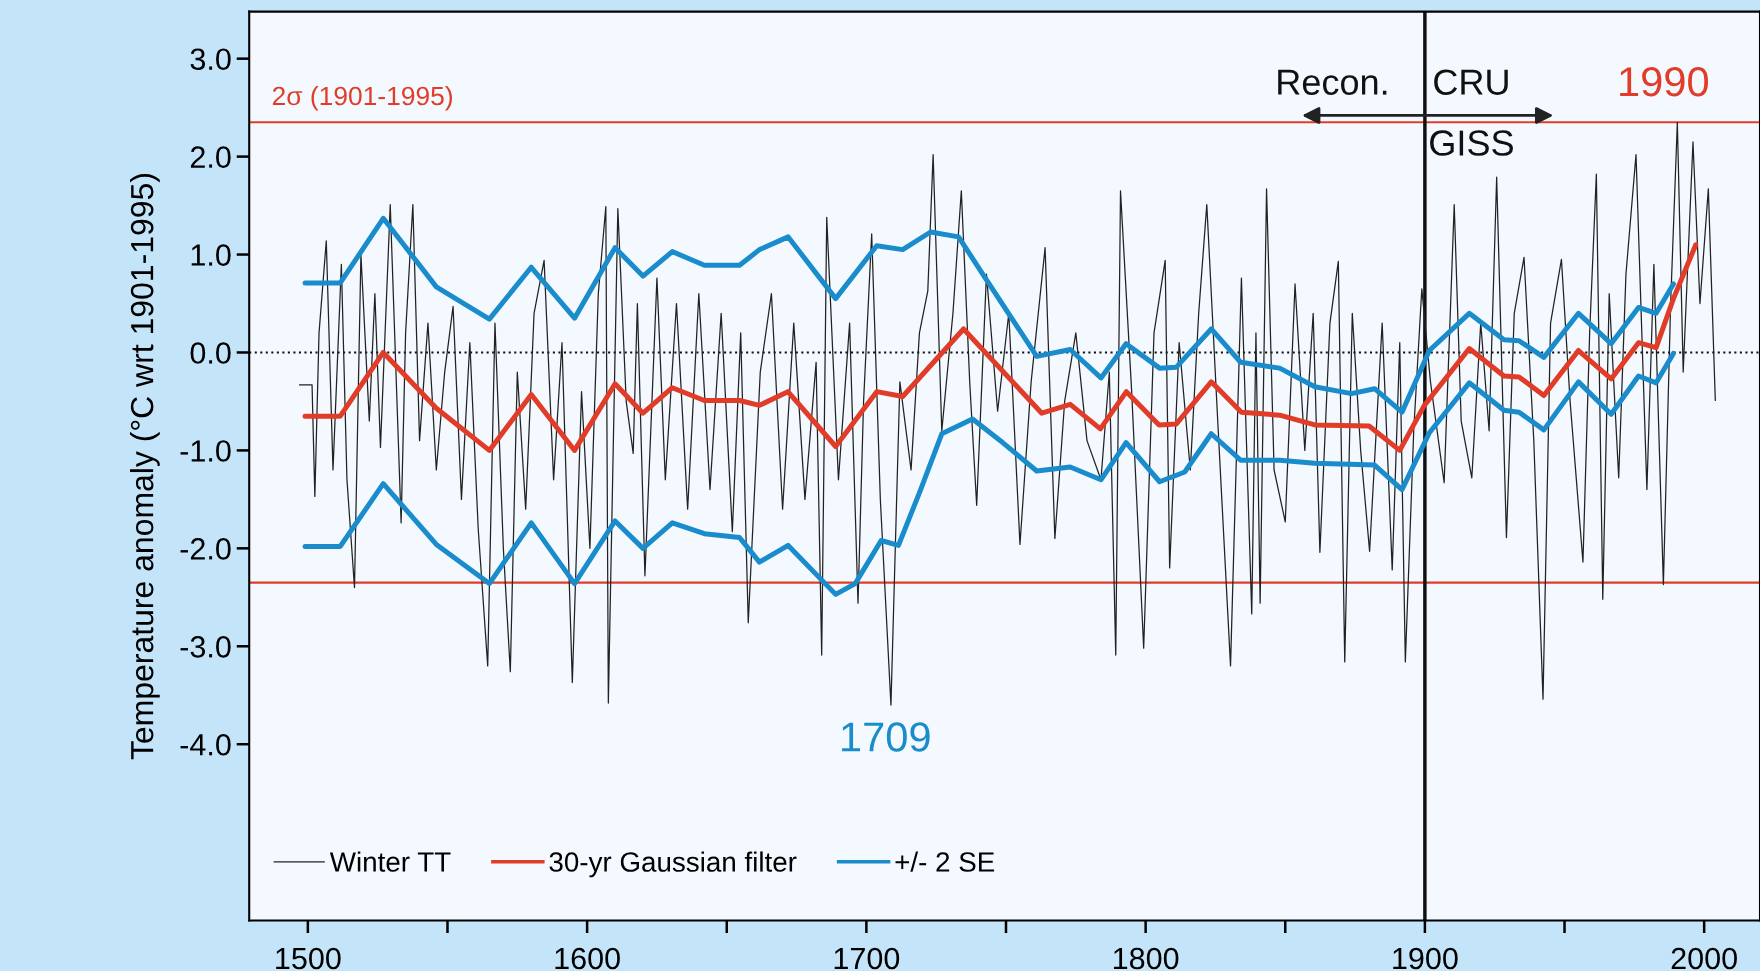  I want to click on ref-line-label: 2σ (1901-1995), so click(362, 98).